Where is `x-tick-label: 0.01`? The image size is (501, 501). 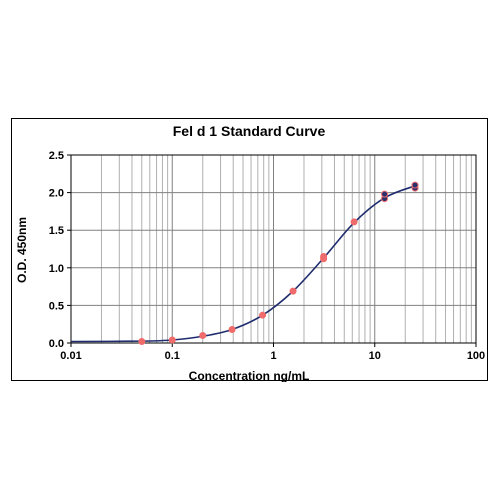 x-tick-label: 0.01 is located at coordinates (70, 356).